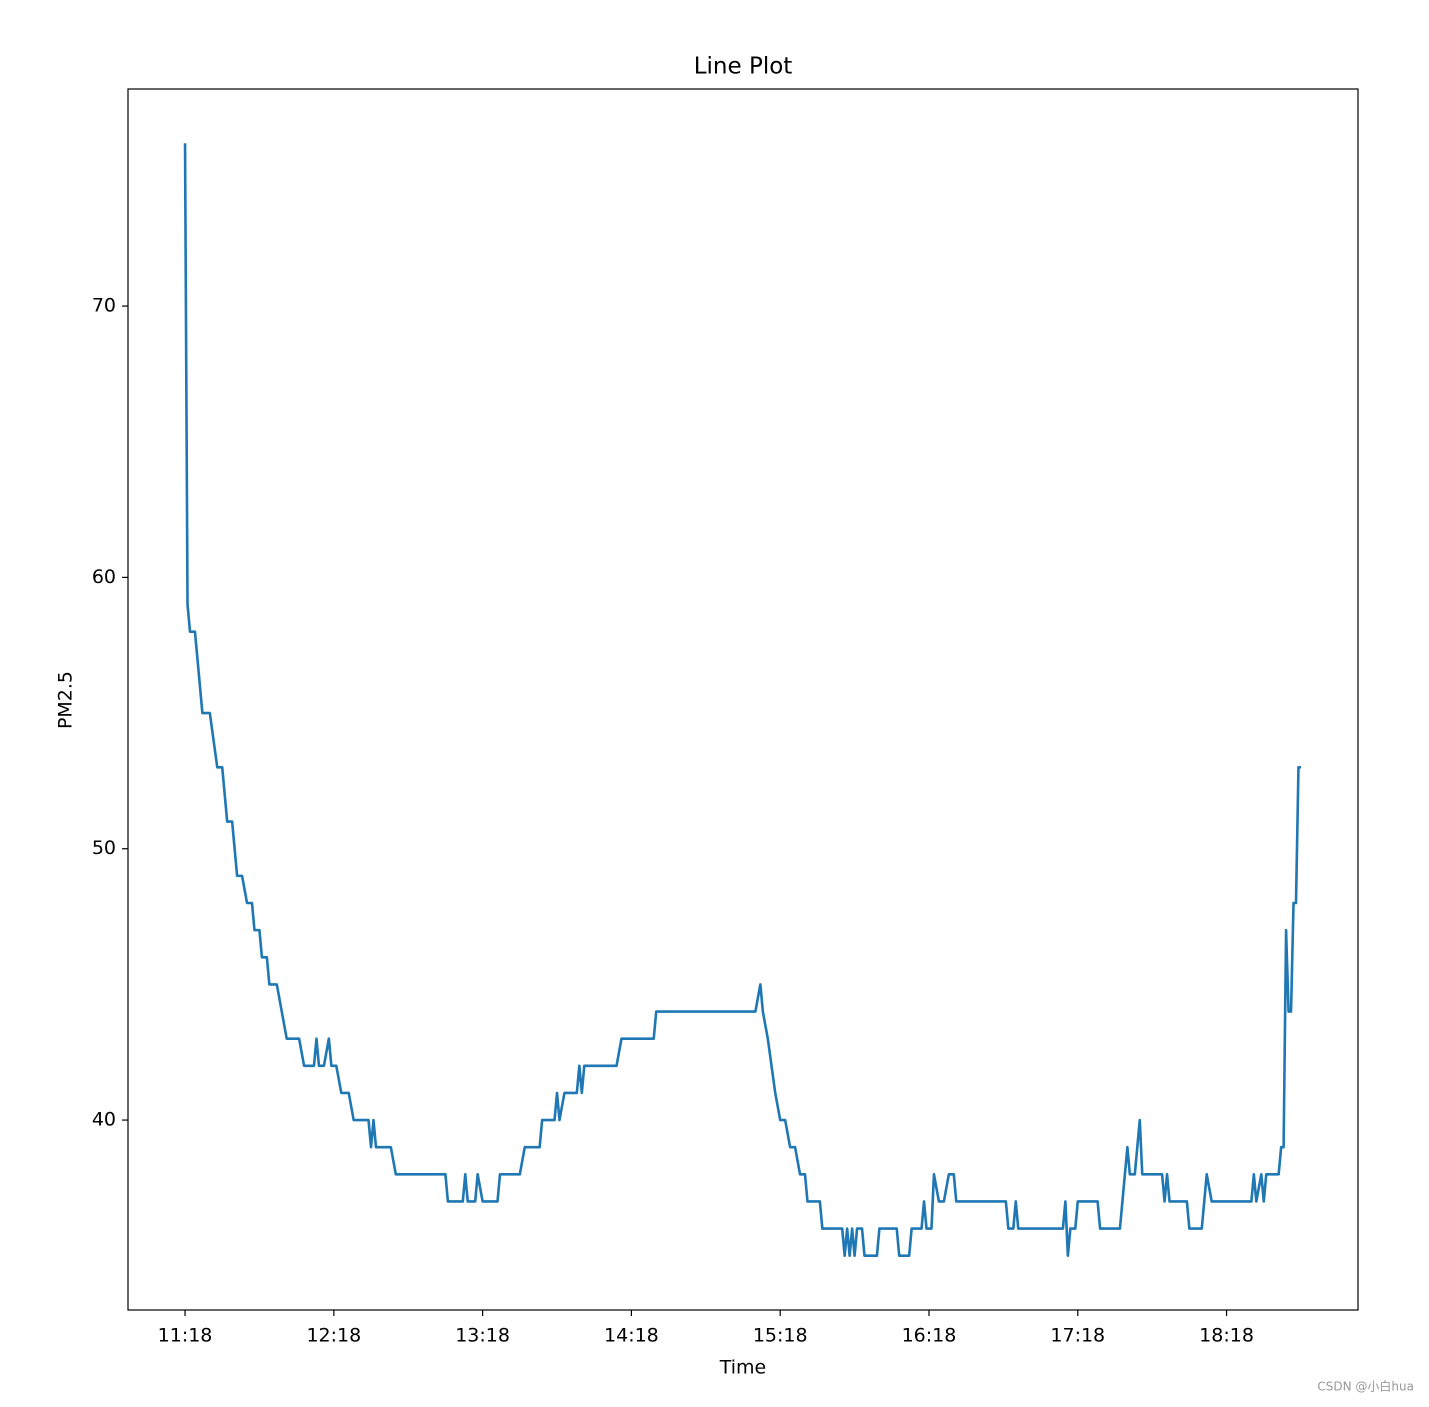 This screenshot has height=1407, width=1429. I want to click on x-tick-label: 15:18, so click(780, 1336).